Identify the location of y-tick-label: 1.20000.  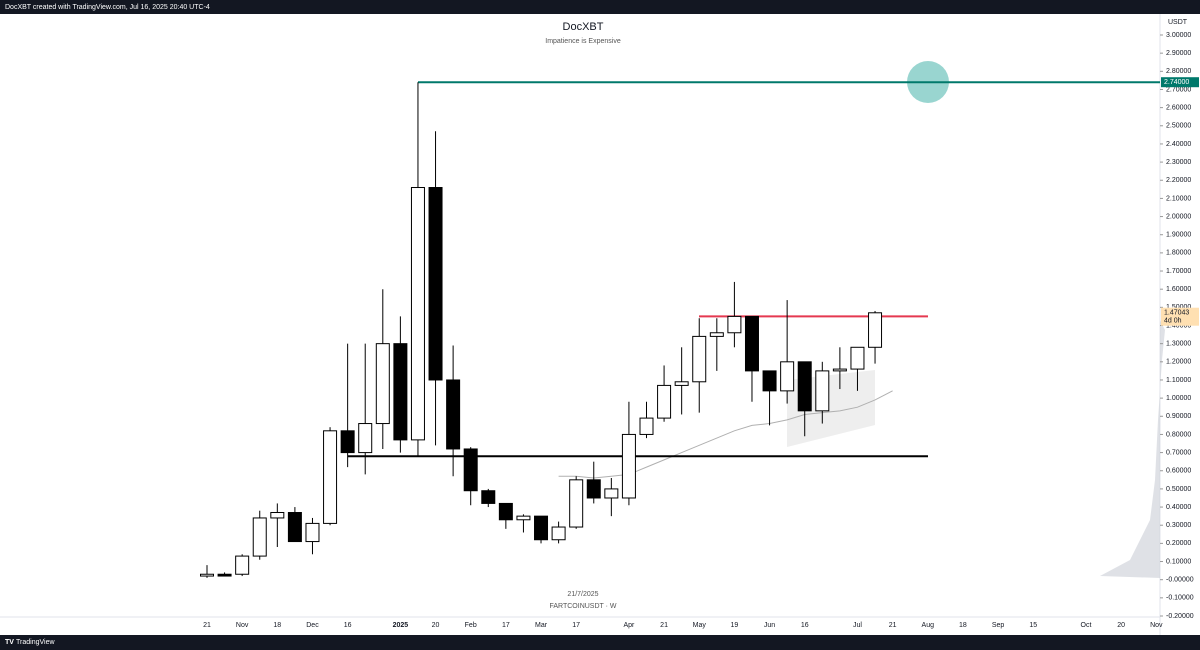
(1178, 362).